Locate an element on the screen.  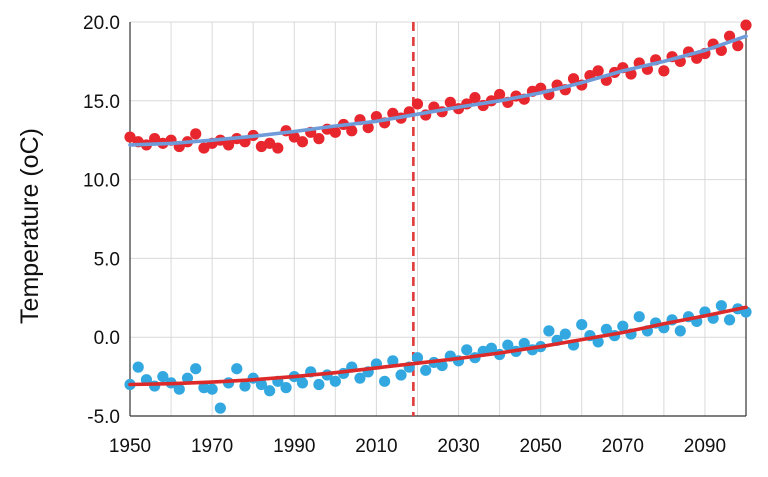
x-tick-label: 2030 is located at coordinates (458, 446).